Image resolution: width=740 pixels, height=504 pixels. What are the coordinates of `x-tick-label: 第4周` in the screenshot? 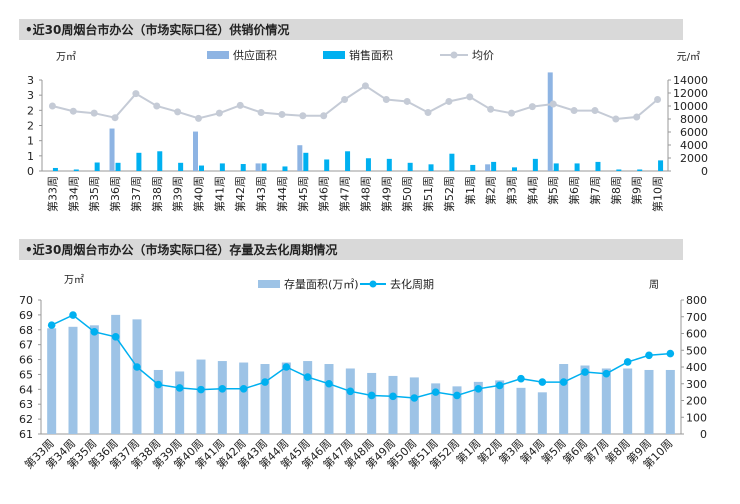 It's located at (532, 190).